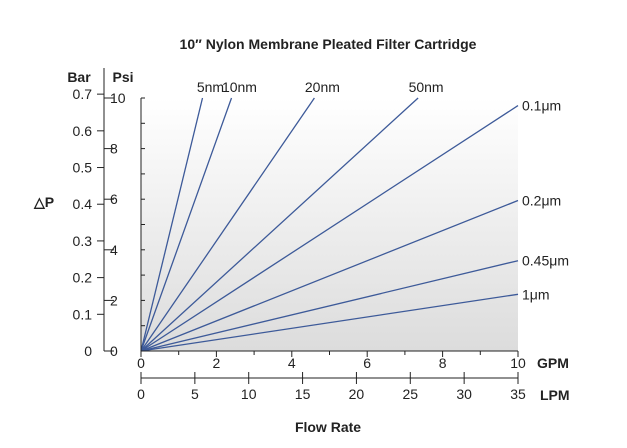  What do you see at coordinates (322, 87) in the screenshot?
I see `series-label: 20nm` at bounding box center [322, 87].